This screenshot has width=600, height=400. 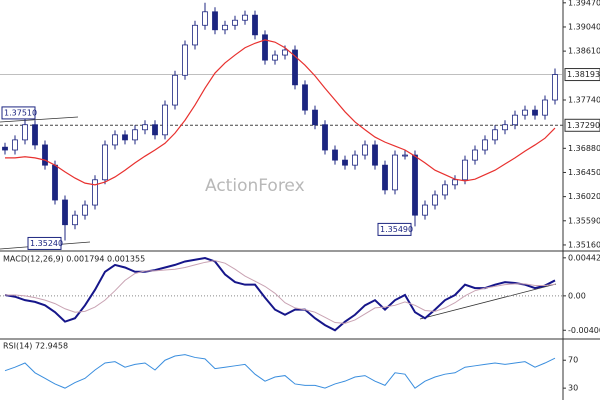 What do you see at coordinates (584, 26) in the screenshot?
I see `y-tick-label: 1.39040` at bounding box center [584, 26].